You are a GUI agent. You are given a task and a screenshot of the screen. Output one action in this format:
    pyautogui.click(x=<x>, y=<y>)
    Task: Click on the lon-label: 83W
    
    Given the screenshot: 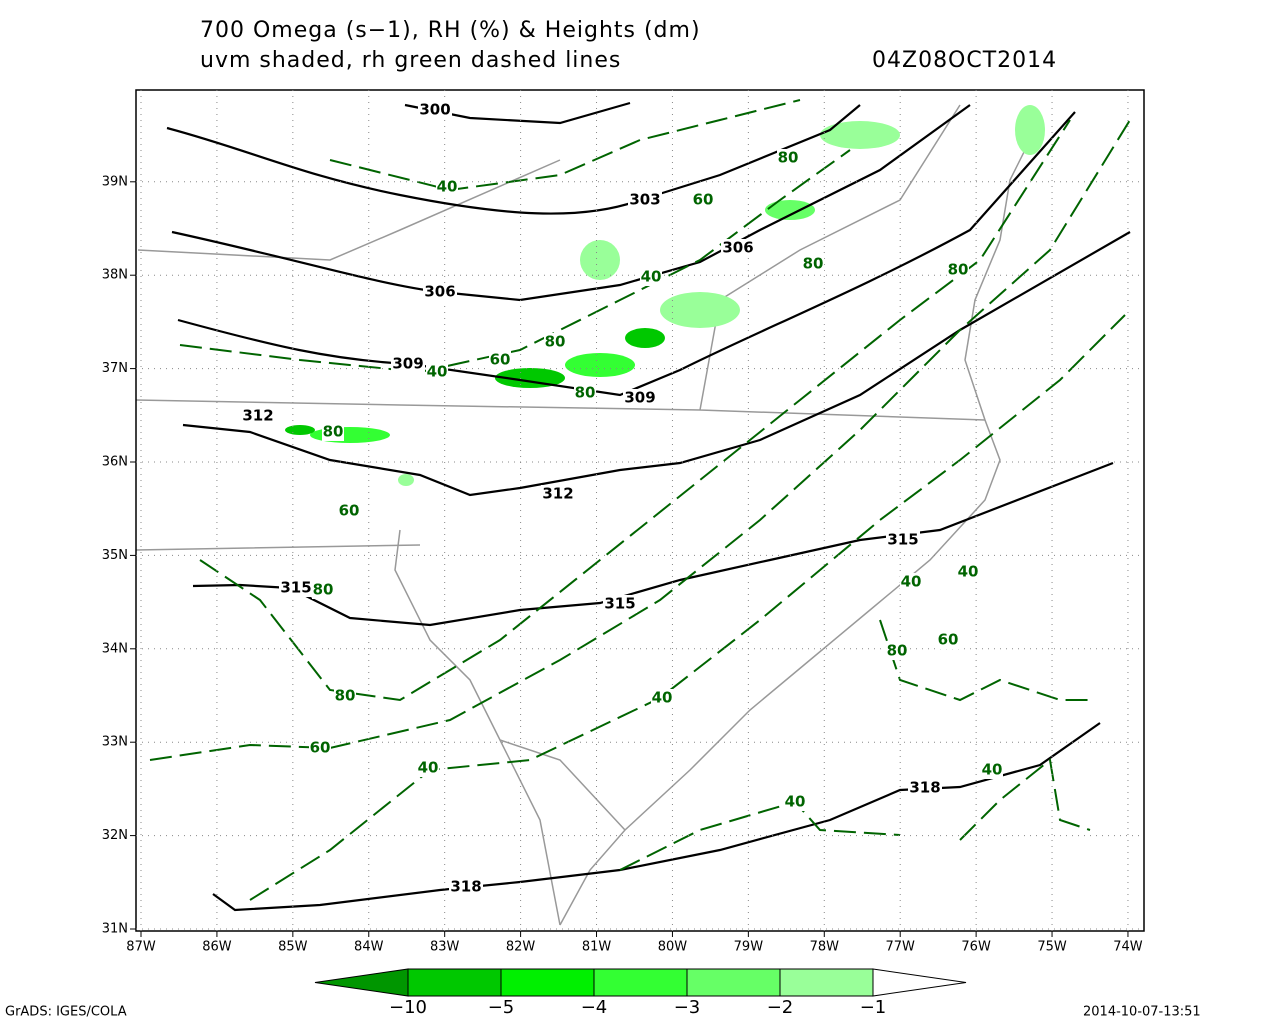 What is the action you would take?
    pyautogui.click(x=445, y=947)
    